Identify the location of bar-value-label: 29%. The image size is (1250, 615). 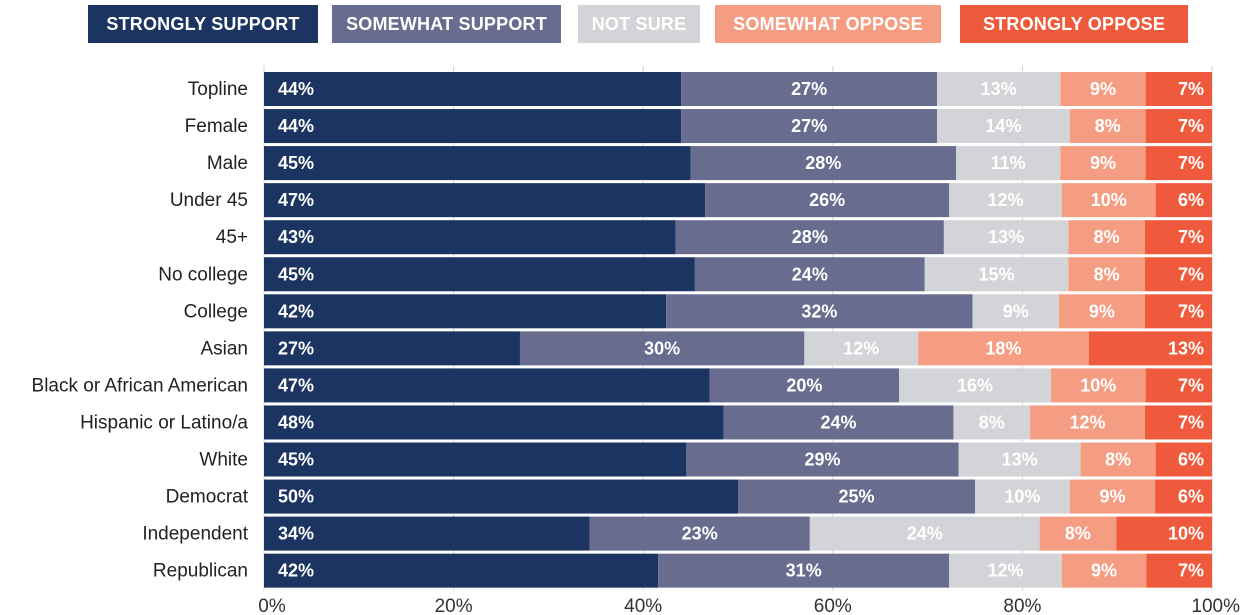
(822, 460).